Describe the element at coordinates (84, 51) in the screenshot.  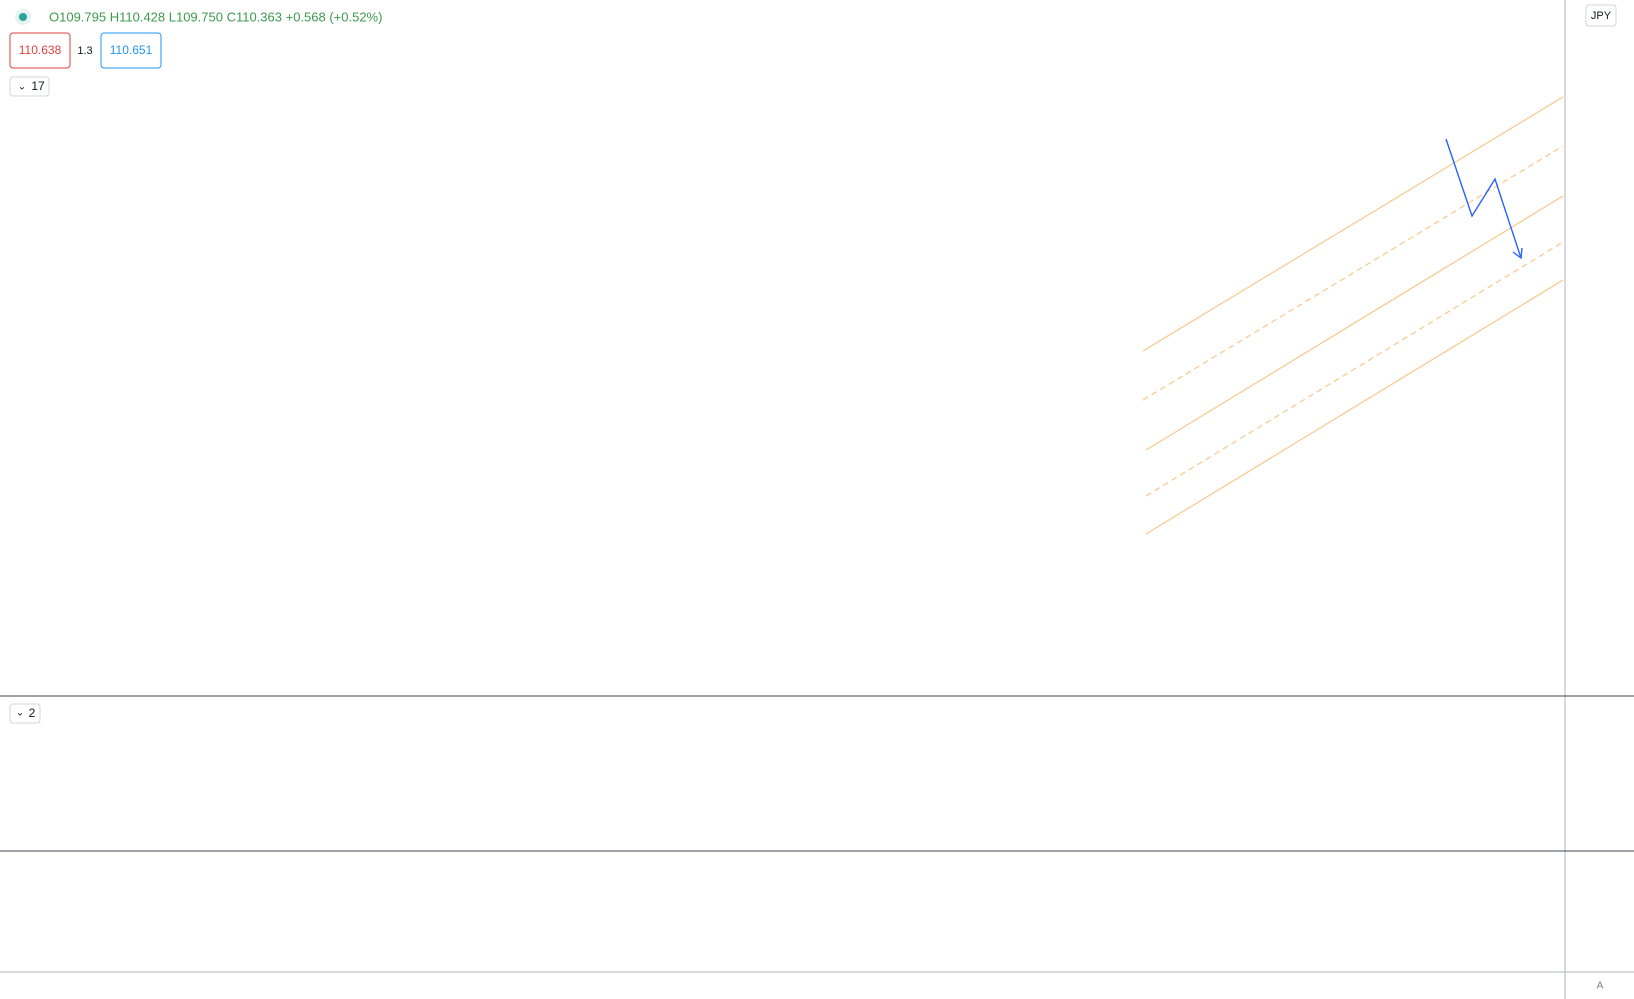
I see `spread: 1.3` at that location.